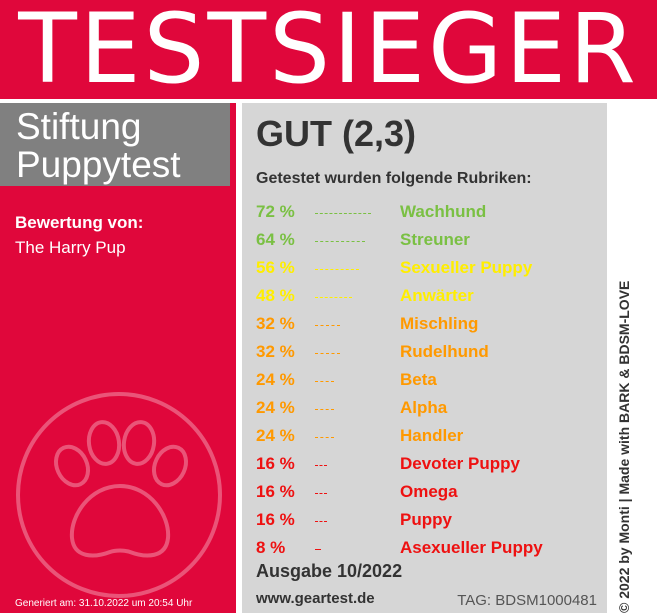 The width and height of the screenshot is (657, 613). I want to click on category-name: Mischling, so click(439, 323).